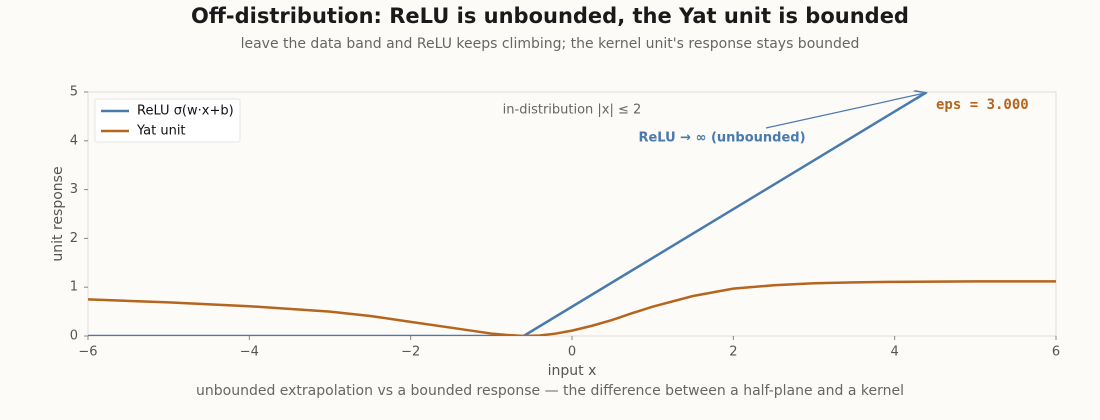 The image size is (1100, 420). I want to click on x-tick-label: −2, so click(410, 352).